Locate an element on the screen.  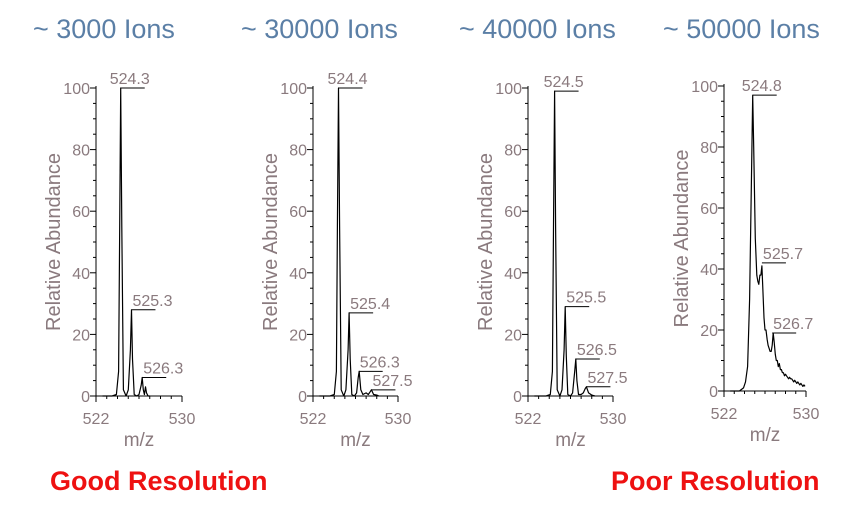
good-resolution-caption: Good Resolution is located at coordinates (159, 481).